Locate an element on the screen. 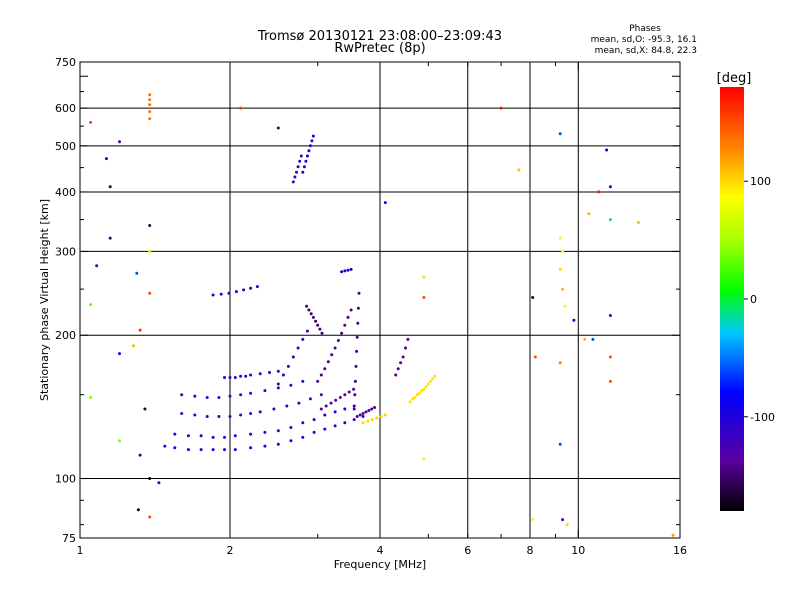 This screenshot has height=604, width=800. colorbar-ticks: 100 0 -100 is located at coordinates (759, 299).